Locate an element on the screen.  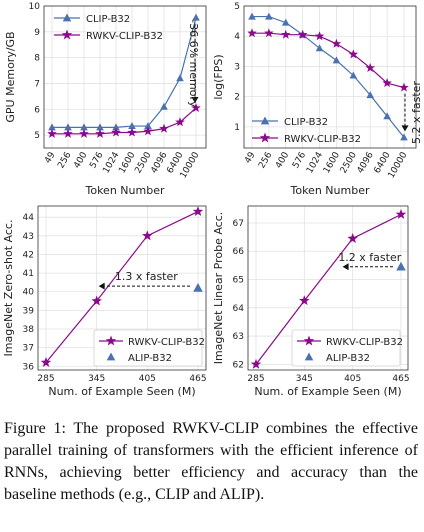
y-tick-label: 39 is located at coordinates (29, 311).